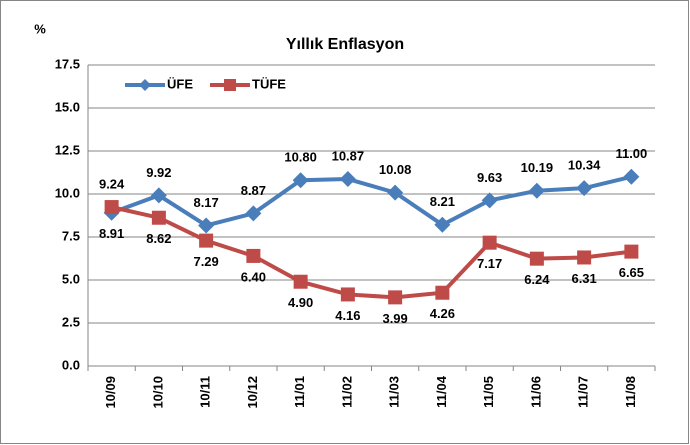 The width and height of the screenshot is (690, 445). What do you see at coordinates (205, 392) in the screenshot?
I see `x-tick-label: 10/11` at bounding box center [205, 392].